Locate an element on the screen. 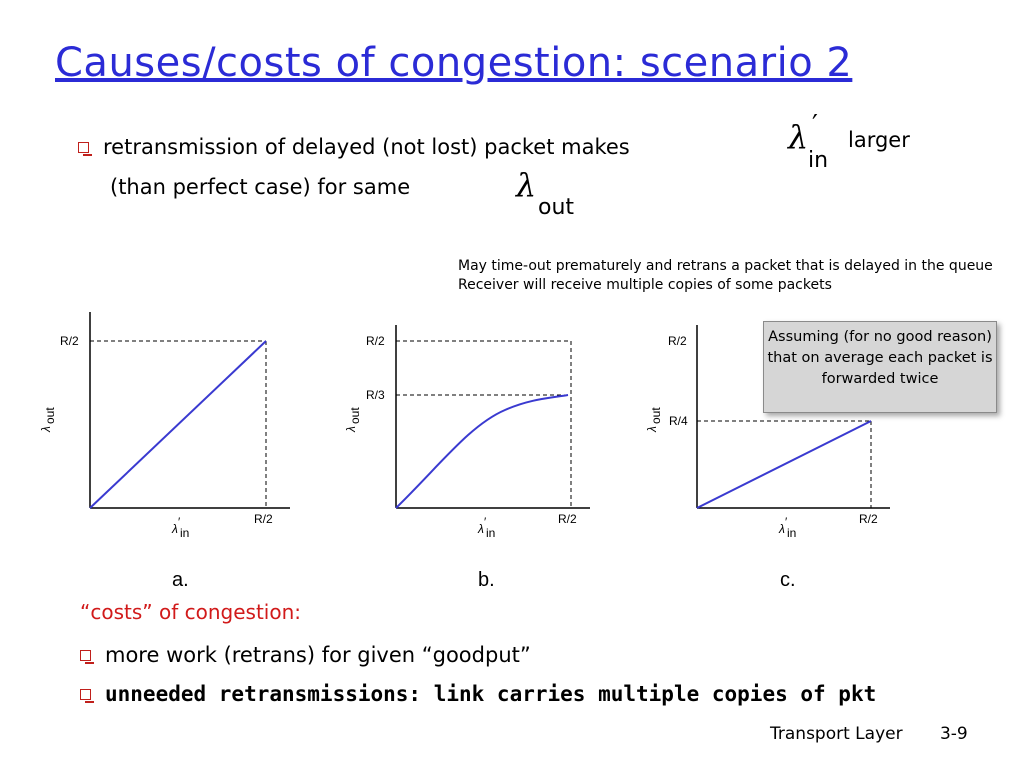 Image resolution: width=1024 pixels, height=768 pixels. lambda-out-symbol: λ is located at coordinates (526, 185).